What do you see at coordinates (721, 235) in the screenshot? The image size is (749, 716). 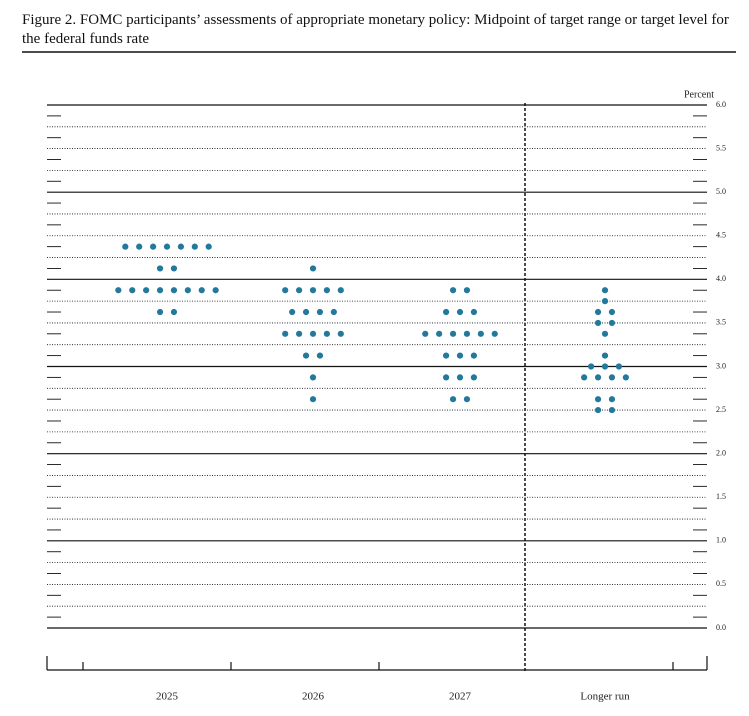 I see `y-tick-label: 4.5` at bounding box center [721, 235].